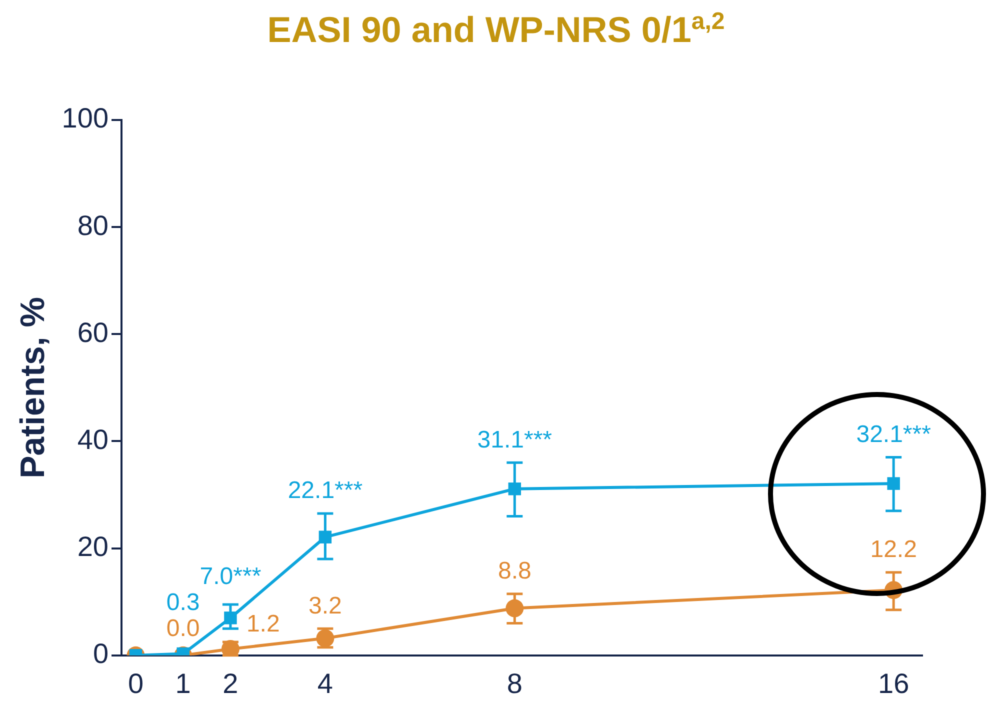 This screenshot has width=992, height=709. Describe the element at coordinates (183, 683) in the screenshot. I see `x-tick-label: 1` at that location.